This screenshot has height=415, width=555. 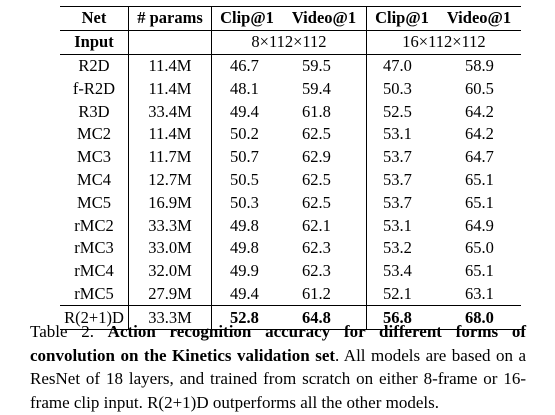 I want to click on cell-net: MC4, so click(x=94, y=180).